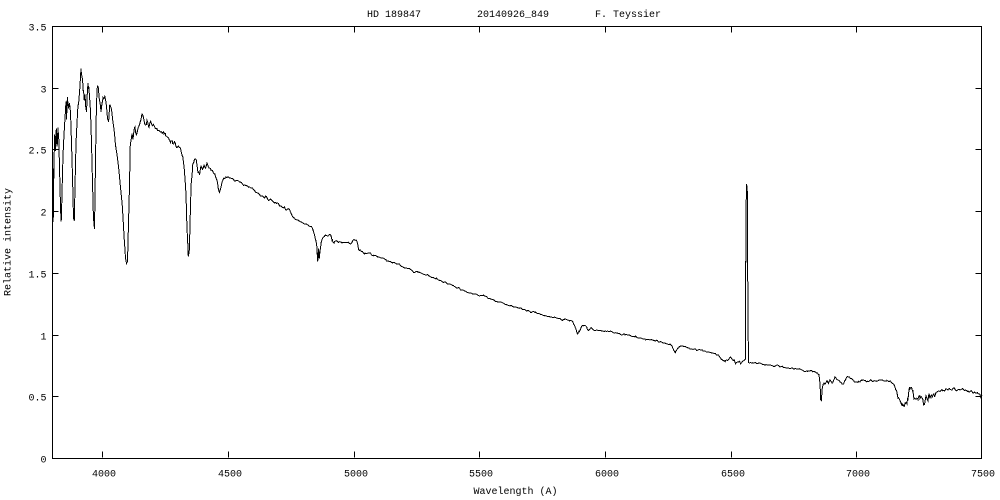 This screenshot has width=1000, height=500. I want to click on svg-text: 7500, so click(983, 475).